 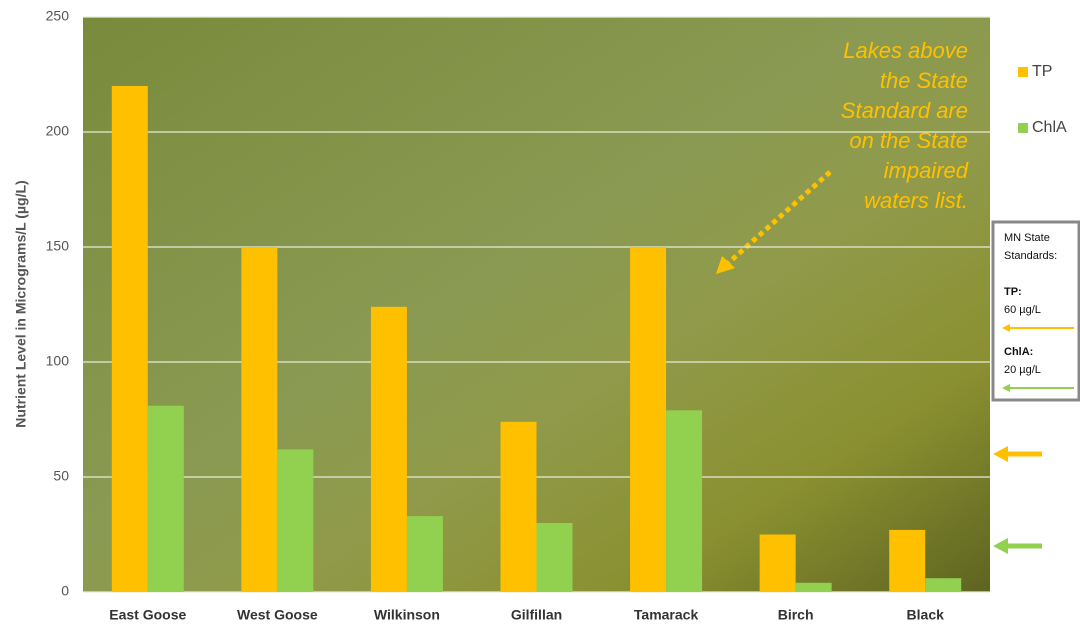 I want to click on annotation-text: Standard are, so click(x=904, y=110).